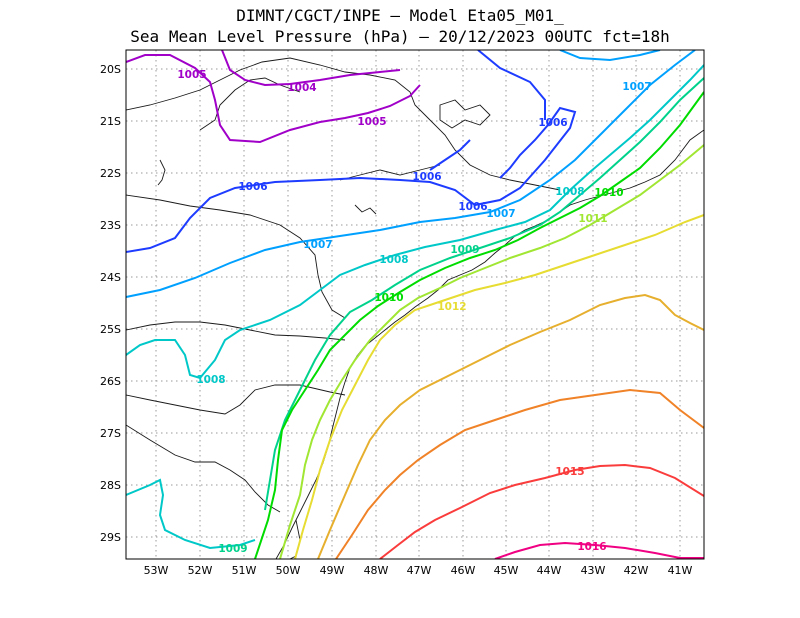 The image size is (800, 618). Describe the element at coordinates (591, 547) in the screenshot. I see `isobar-label: 1016` at that location.